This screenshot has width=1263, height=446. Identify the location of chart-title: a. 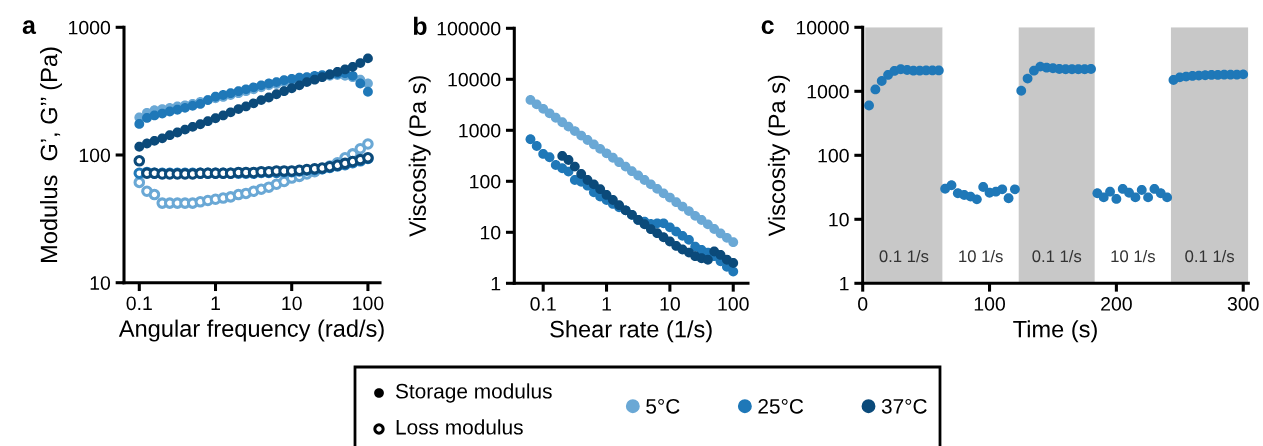
(29, 27).